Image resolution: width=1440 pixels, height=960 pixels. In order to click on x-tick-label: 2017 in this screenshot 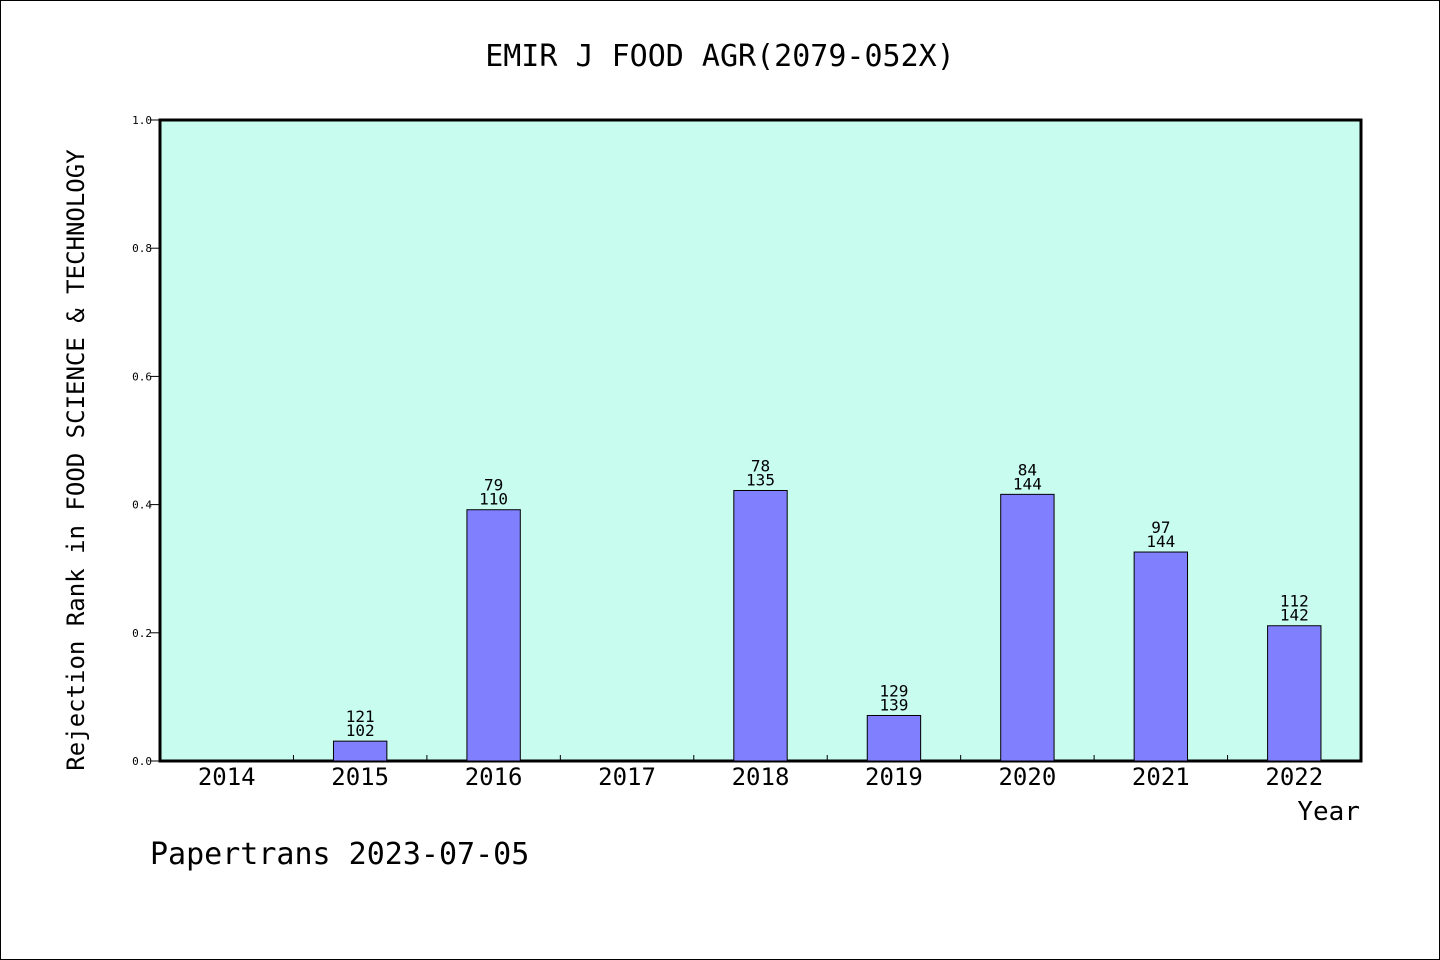, I will do `click(627, 777)`.